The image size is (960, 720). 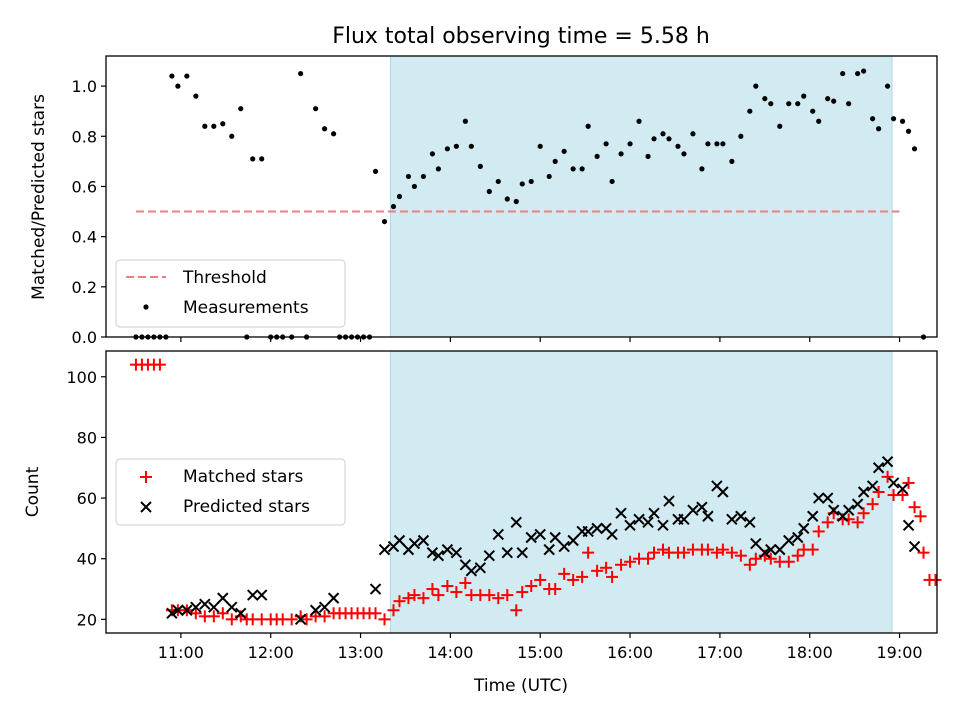 I want to click on count-y-tick-label: 40, so click(x=87, y=559).